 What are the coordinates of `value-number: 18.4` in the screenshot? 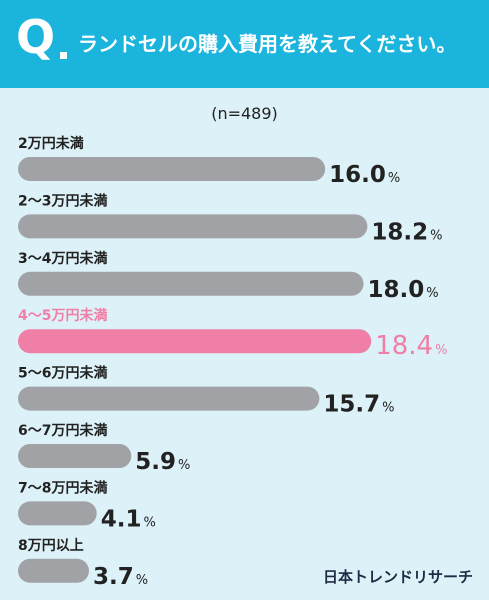 It's located at (404, 346).